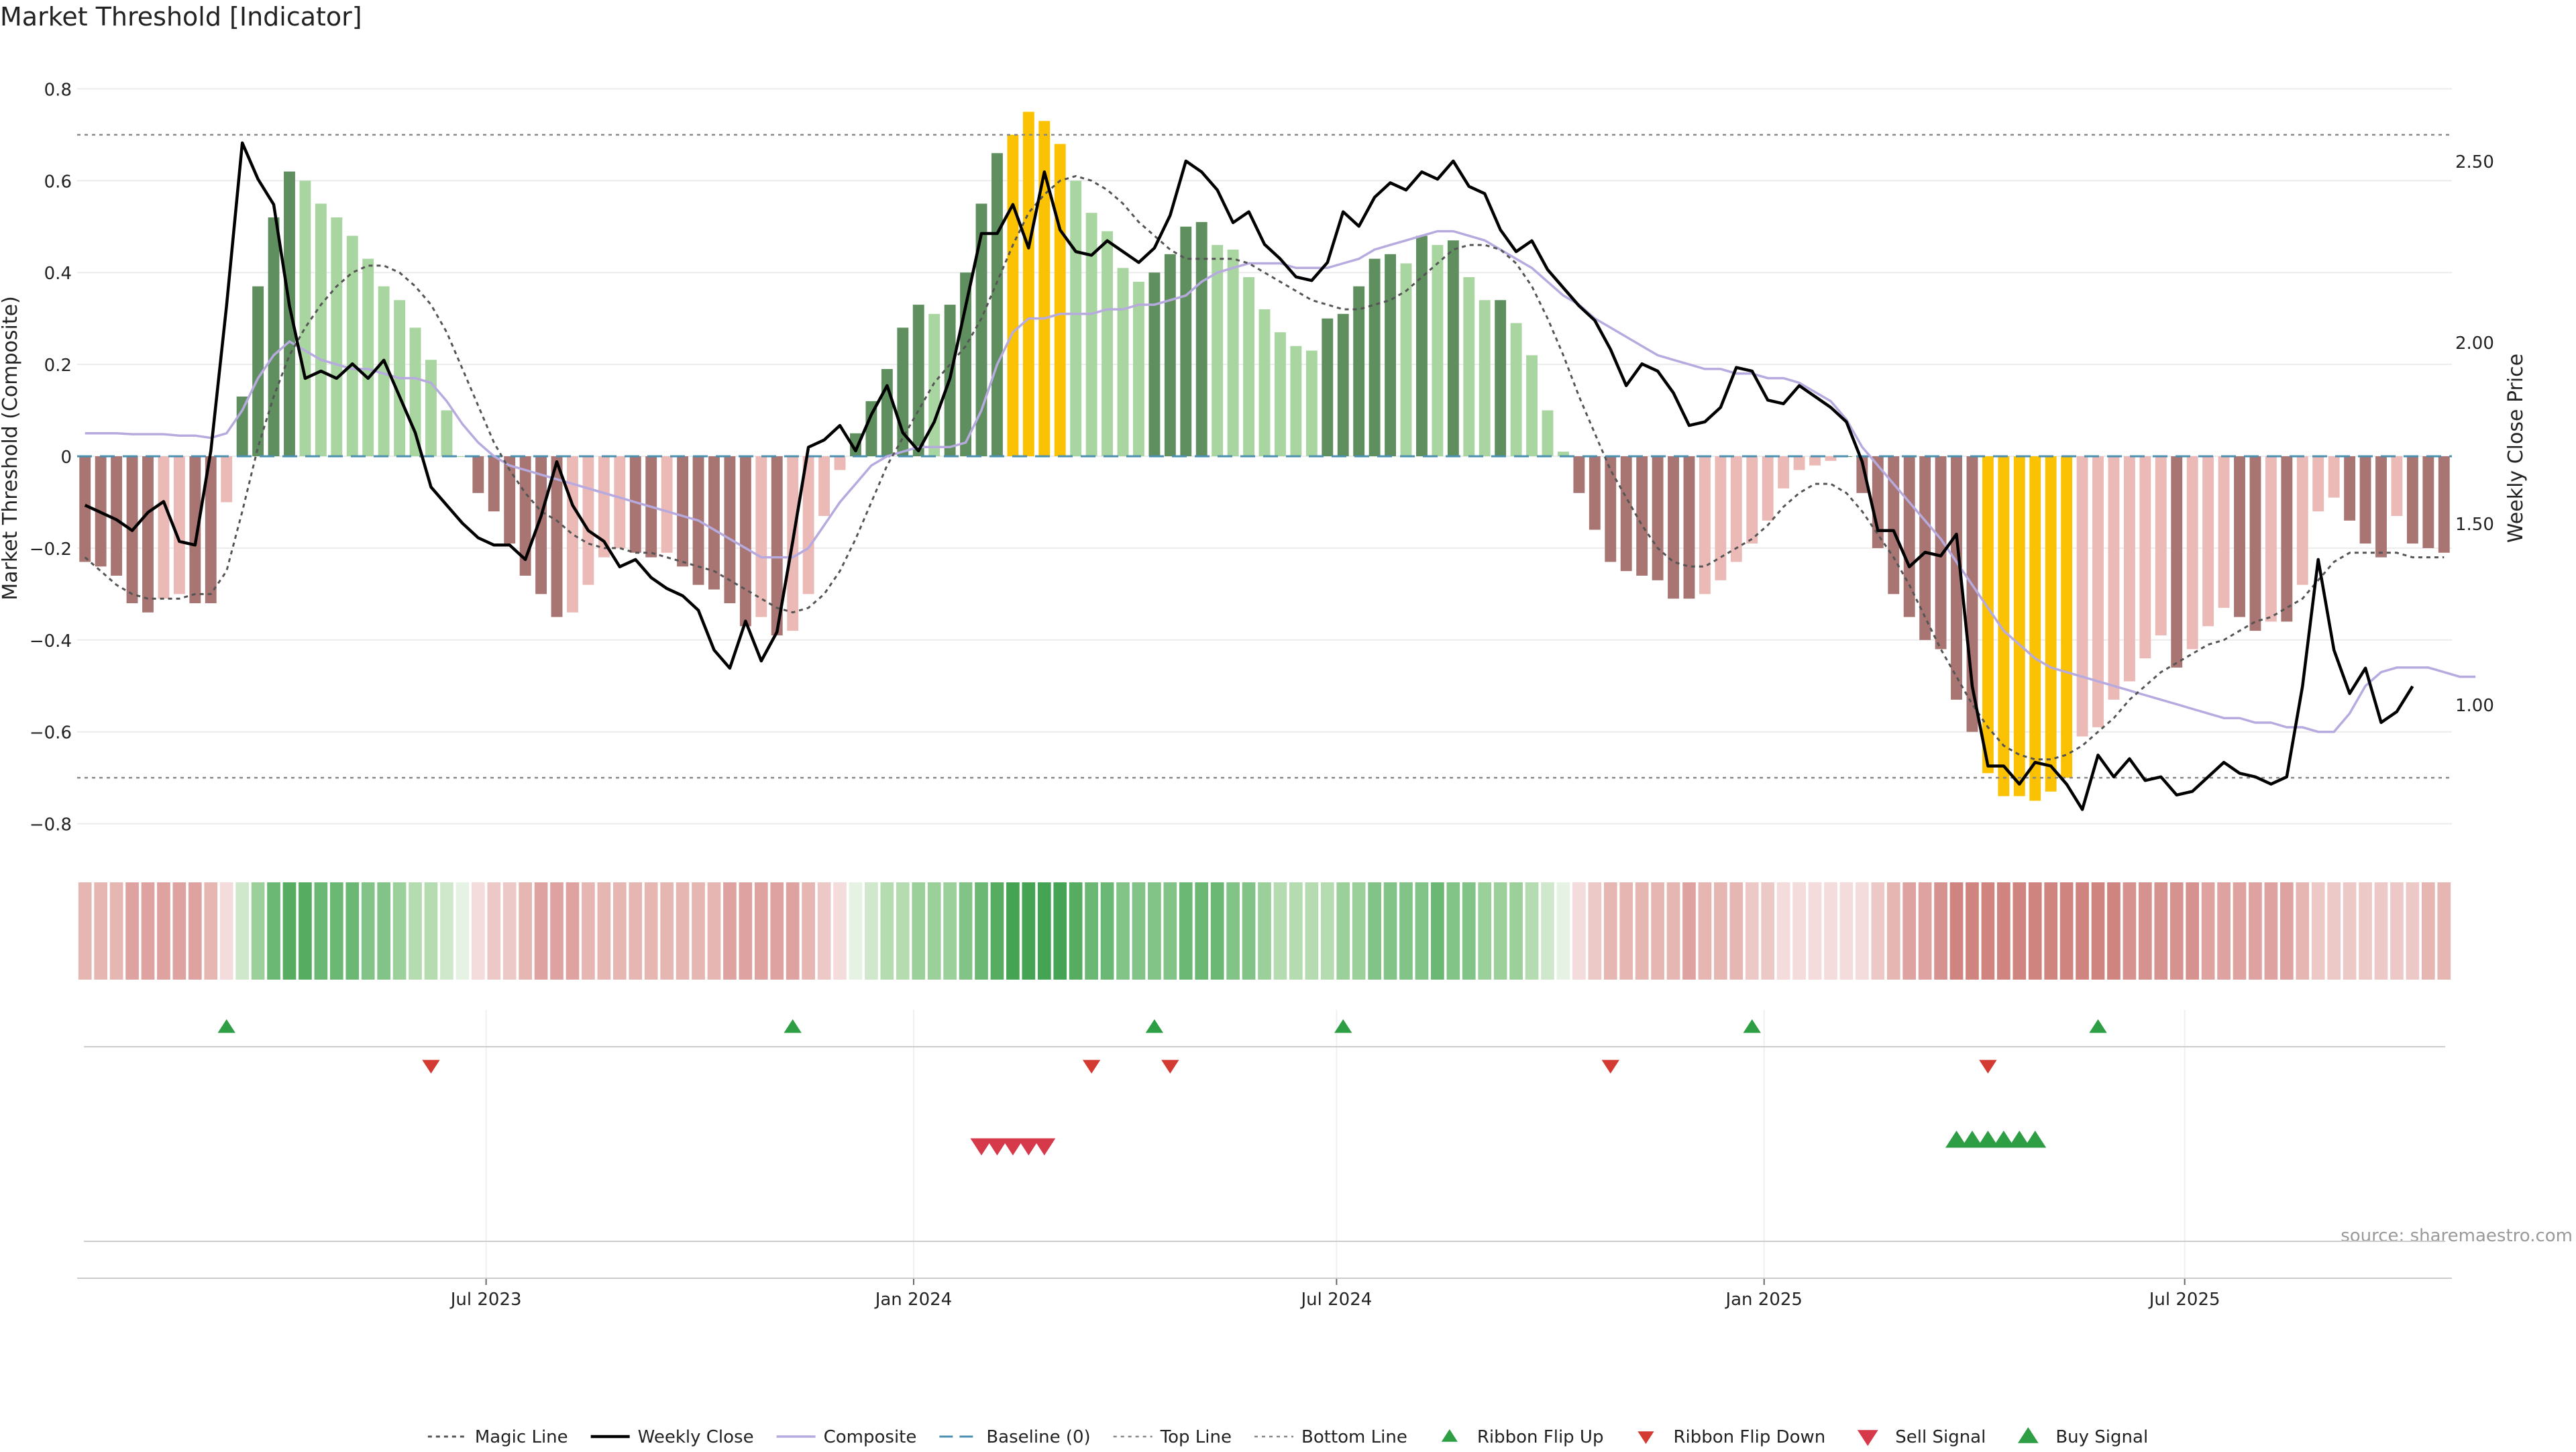 This screenshot has width=2576, height=1452. Describe the element at coordinates (1749, 1437) in the screenshot. I see `legend-label: Ribbon Flip Down` at that location.